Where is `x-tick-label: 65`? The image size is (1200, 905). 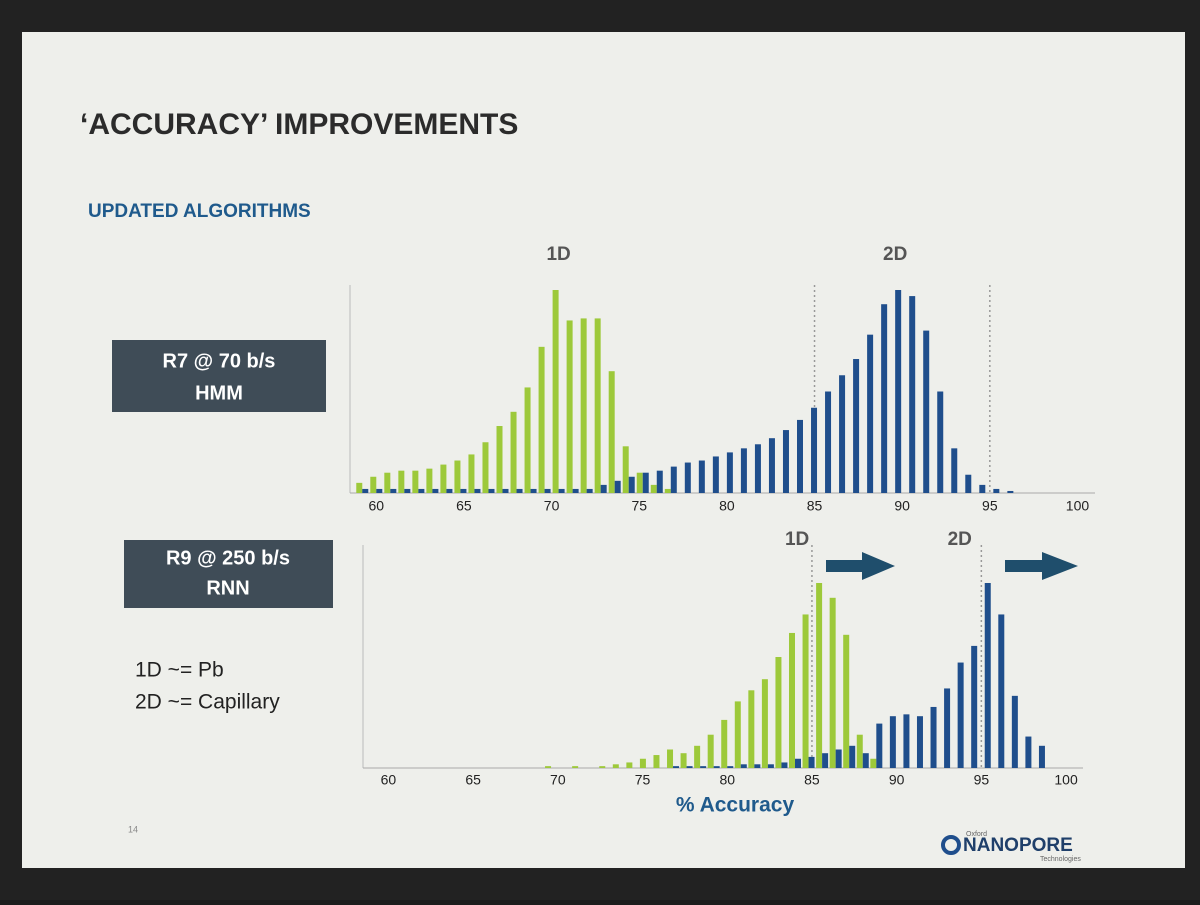
x-tick-label: 65 is located at coordinates (473, 780).